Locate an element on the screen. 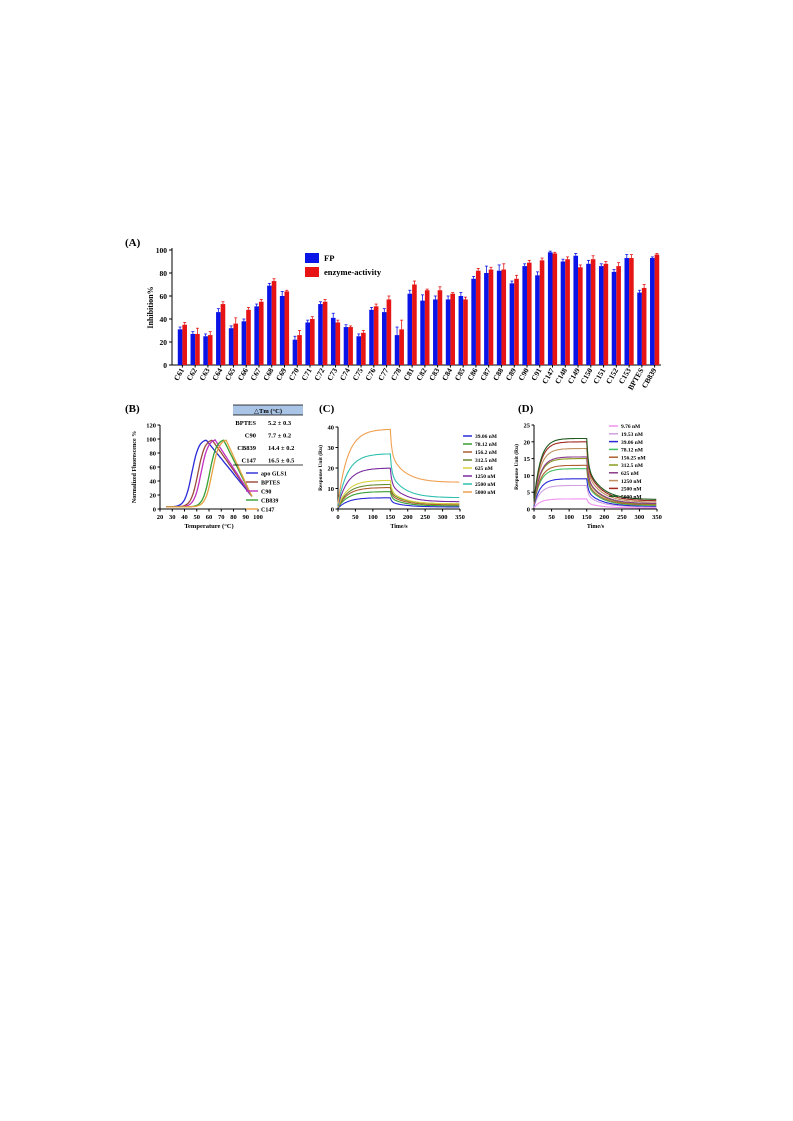  legend-label: 19.53 nM is located at coordinates (632, 435).